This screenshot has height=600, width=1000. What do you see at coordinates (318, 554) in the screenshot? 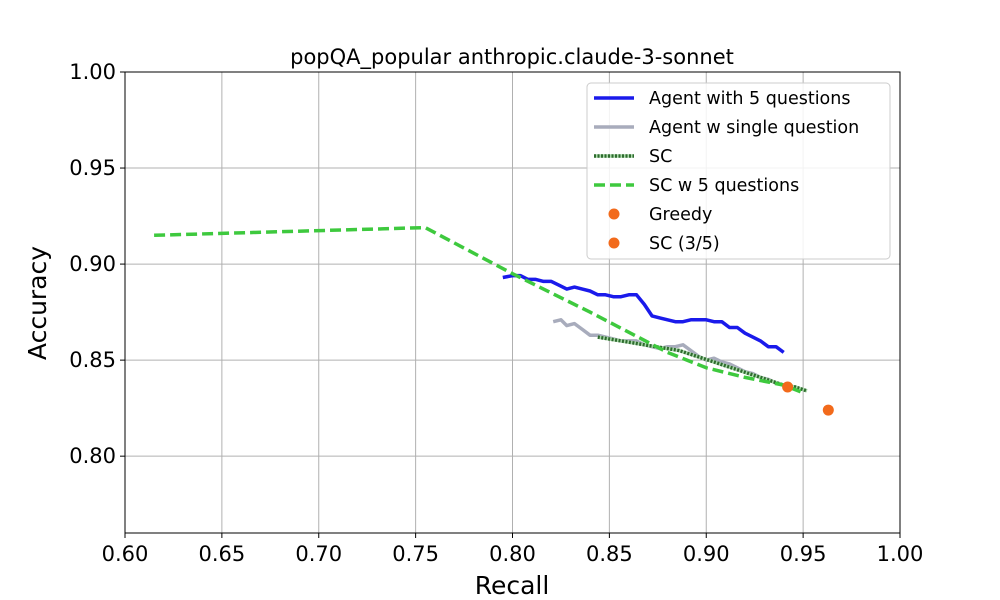
I see `x-tick-label: 0.70` at bounding box center [318, 554].